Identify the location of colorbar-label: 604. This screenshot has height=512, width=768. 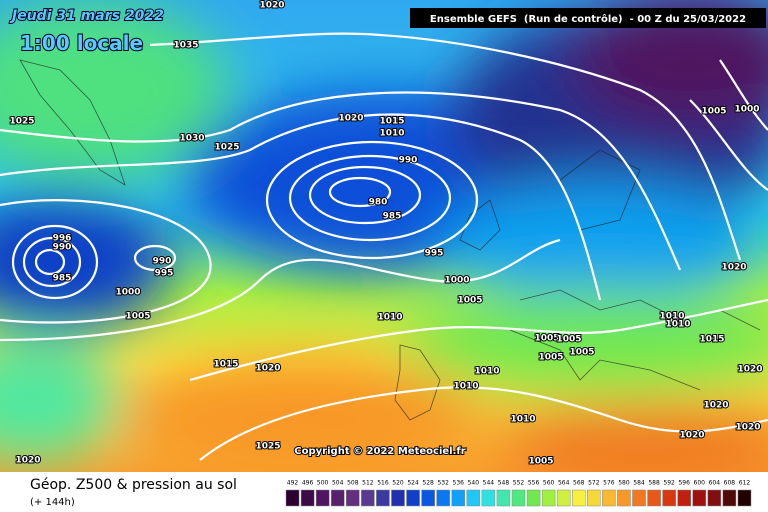
(715, 483).